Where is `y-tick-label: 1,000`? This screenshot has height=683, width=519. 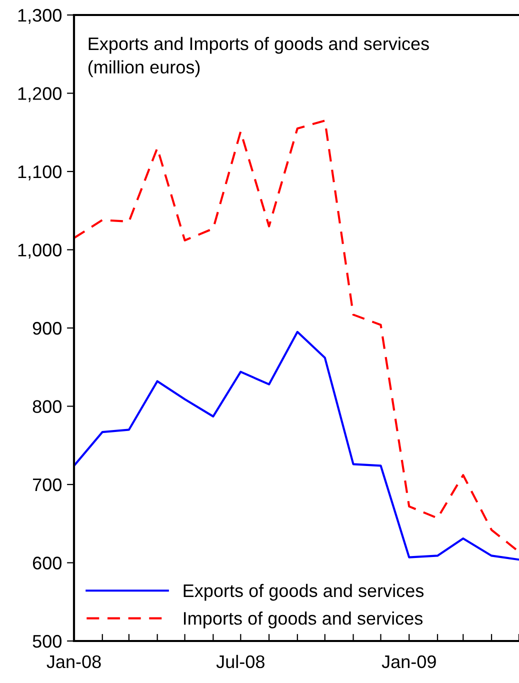
y-tick-label: 1,000 is located at coordinates (40, 251).